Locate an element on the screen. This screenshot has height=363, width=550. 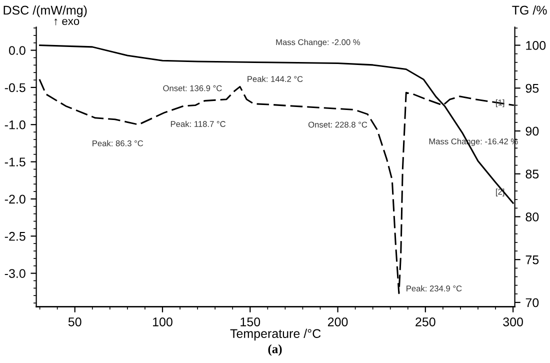
y-tick-label: -2.5 is located at coordinates (15, 236).